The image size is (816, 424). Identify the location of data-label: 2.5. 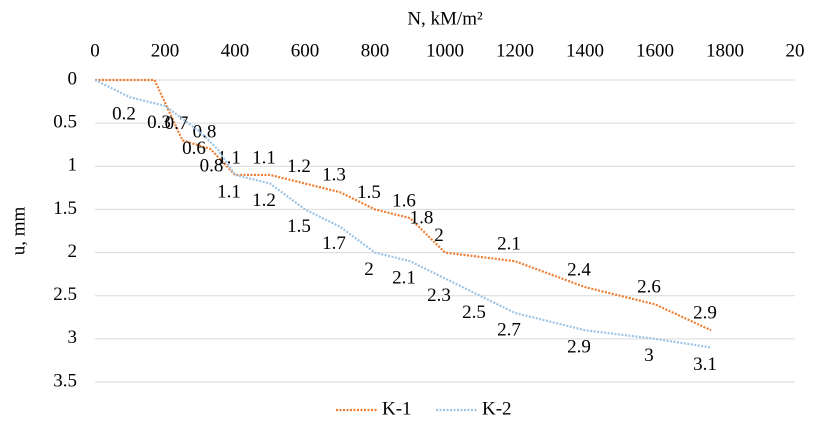
(474, 312).